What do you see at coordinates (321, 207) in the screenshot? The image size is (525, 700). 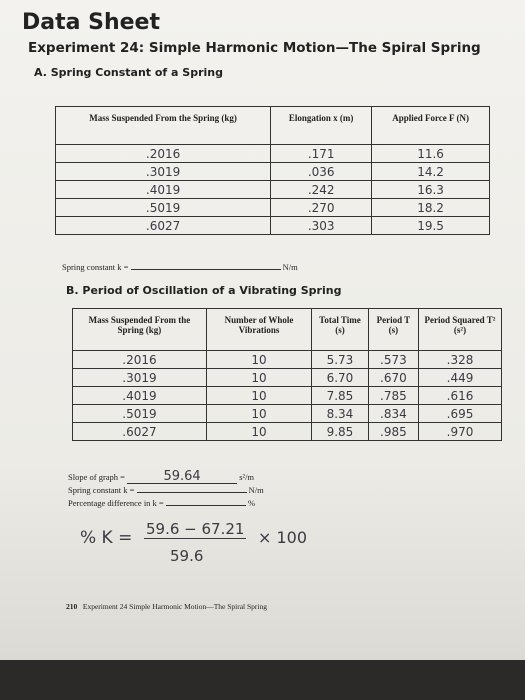 I see `cell: .270` at bounding box center [321, 207].